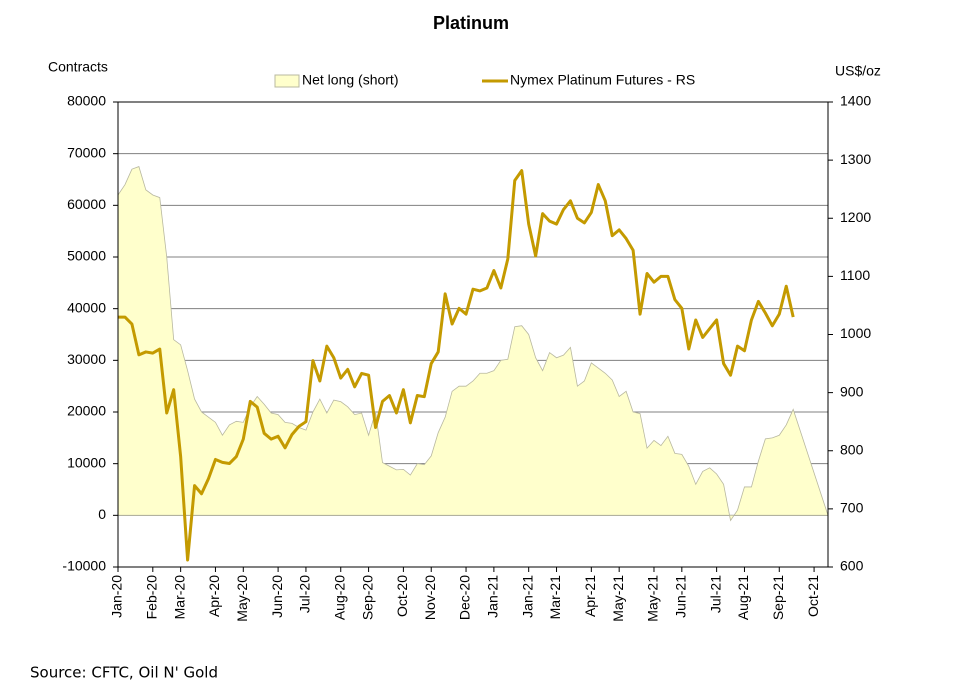 The width and height of the screenshot is (960, 686). What do you see at coordinates (179, 597) in the screenshot?
I see `x-tick-label: Mar-20` at bounding box center [179, 597].